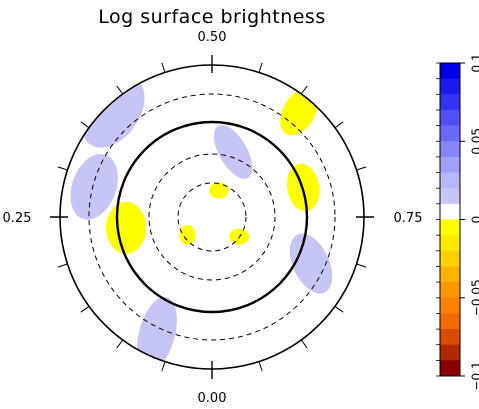 Image resolution: width=479 pixels, height=409 pixels. What do you see at coordinates (212, 37) in the screenshot?
I see `phase-label: 0.50` at bounding box center [212, 37].